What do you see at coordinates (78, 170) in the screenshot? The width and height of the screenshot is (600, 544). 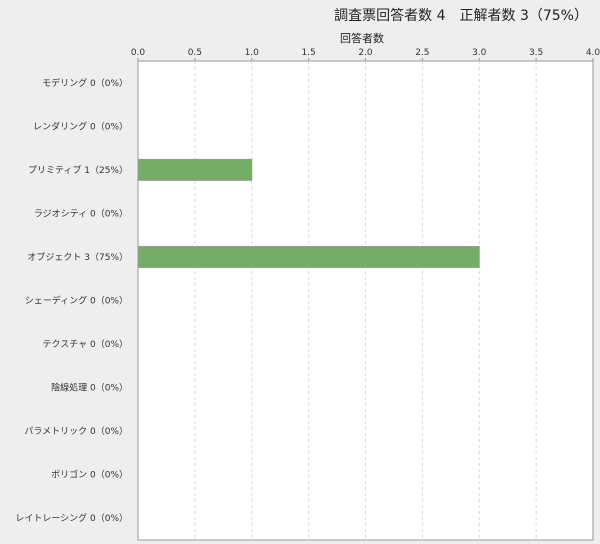 I see `category-label: プリミティブ 1（25%）` at bounding box center [78, 170].